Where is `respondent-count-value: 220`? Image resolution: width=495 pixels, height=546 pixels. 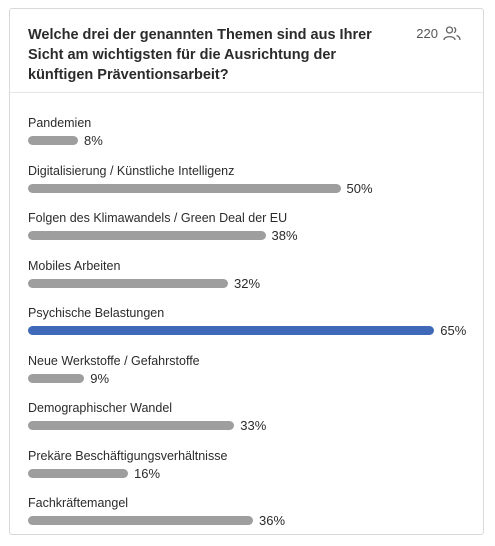 respondent-count-value: 220 is located at coordinates (427, 33).